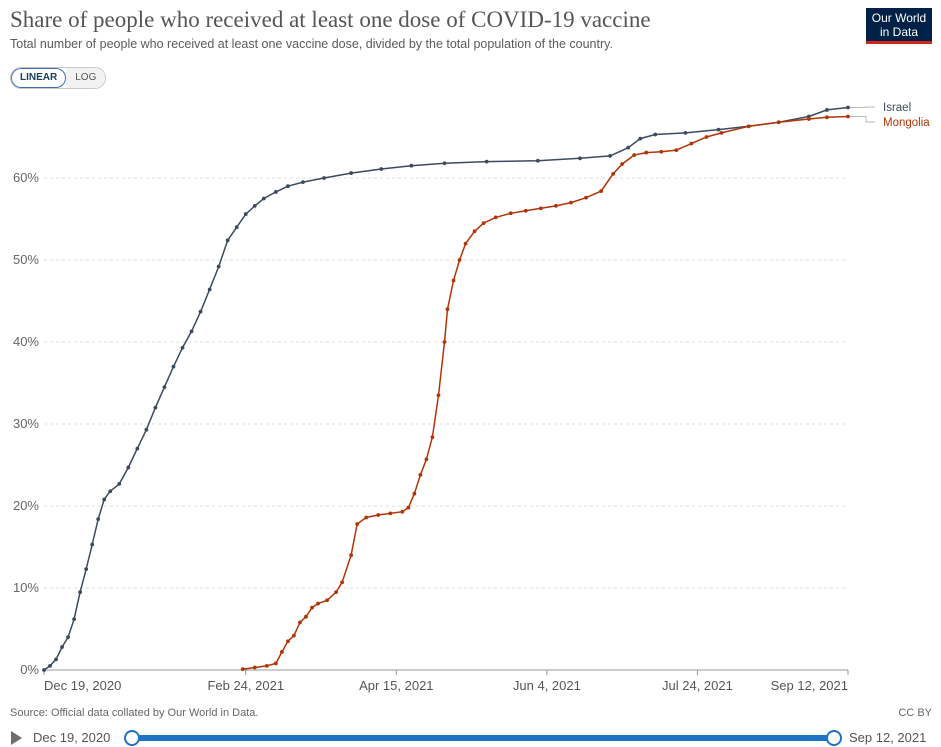 Image resolution: width=941 pixels, height=747 pixels. Describe the element at coordinates (862, 119) in the screenshot. I see `legend-connector` at that location.